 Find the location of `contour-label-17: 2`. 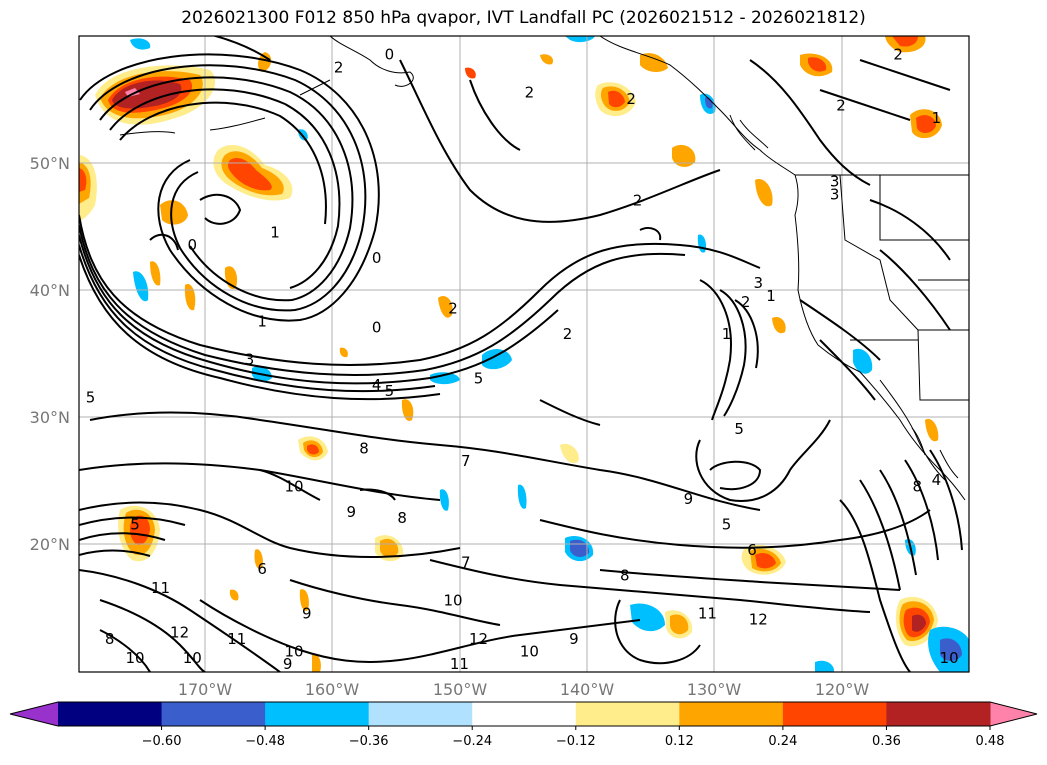

contour-label-17: 2 is located at coordinates (746, 302).